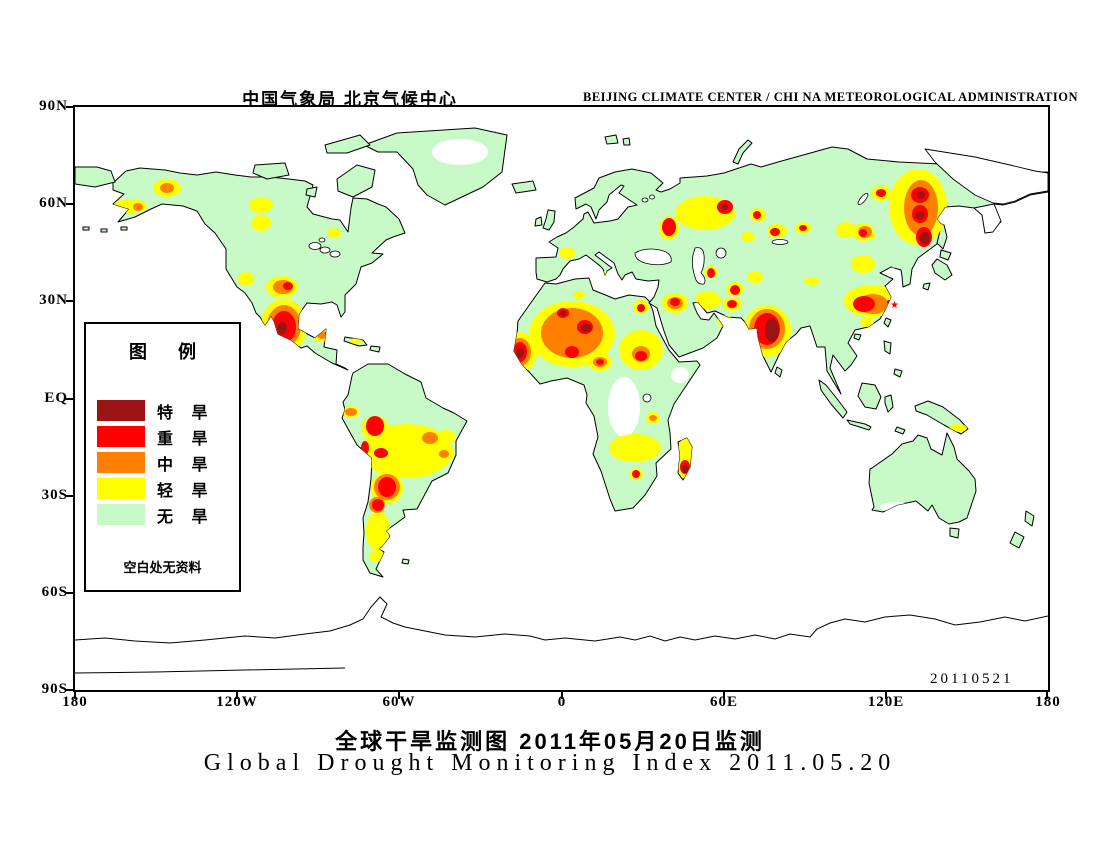 Image resolution: width=1100 pixels, height=850 pixels. Describe the element at coordinates (182, 439) in the screenshot. I see `legend-item-label: 重 旱` at that location.